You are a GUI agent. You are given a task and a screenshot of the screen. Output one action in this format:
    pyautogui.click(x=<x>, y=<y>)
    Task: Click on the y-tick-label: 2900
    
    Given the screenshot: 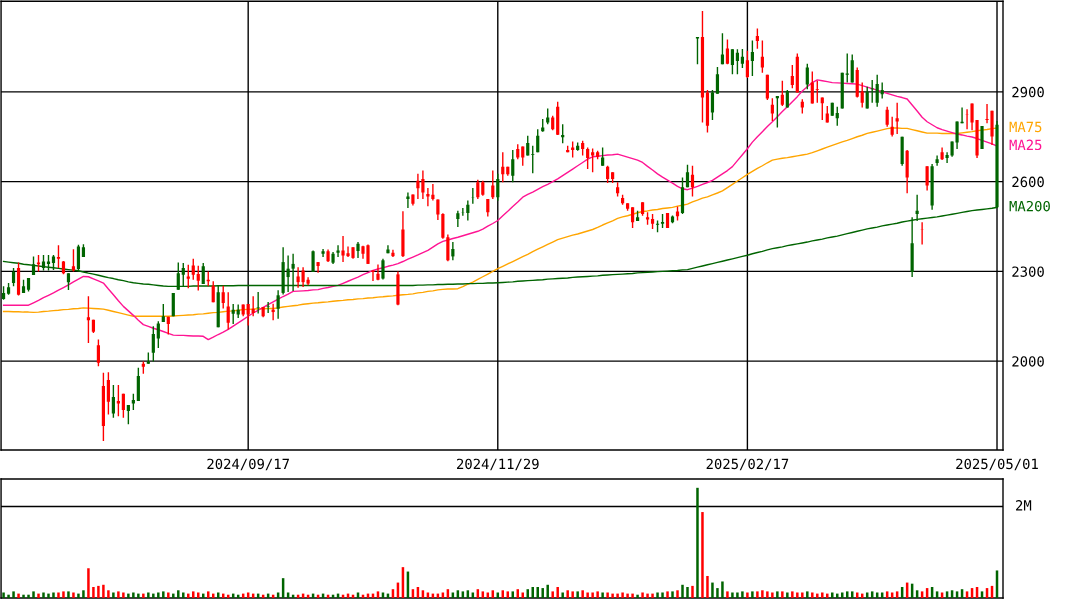 What is the action you would take?
    pyautogui.click(x=1028, y=92)
    